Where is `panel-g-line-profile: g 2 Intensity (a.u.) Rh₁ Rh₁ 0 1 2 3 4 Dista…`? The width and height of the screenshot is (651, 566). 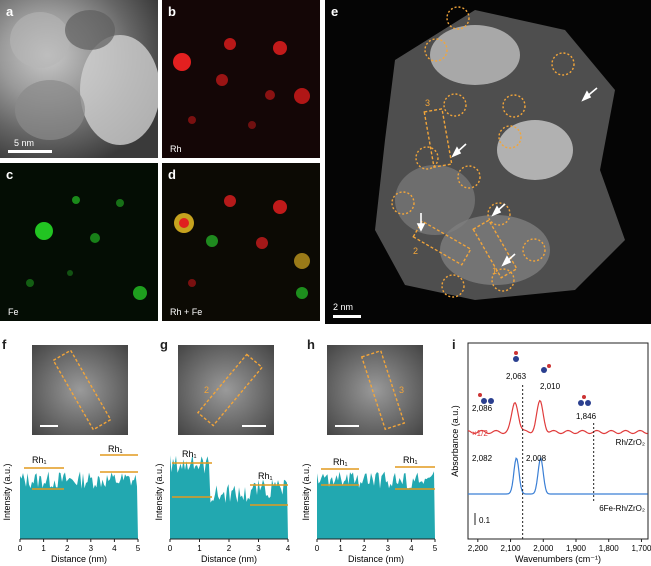
panel-g-line-profile: g 2 Intensity (a.u.) Rh₁ Rh₁ 0 1 2 3 4 Dista… is located at coordinates (222, 451).